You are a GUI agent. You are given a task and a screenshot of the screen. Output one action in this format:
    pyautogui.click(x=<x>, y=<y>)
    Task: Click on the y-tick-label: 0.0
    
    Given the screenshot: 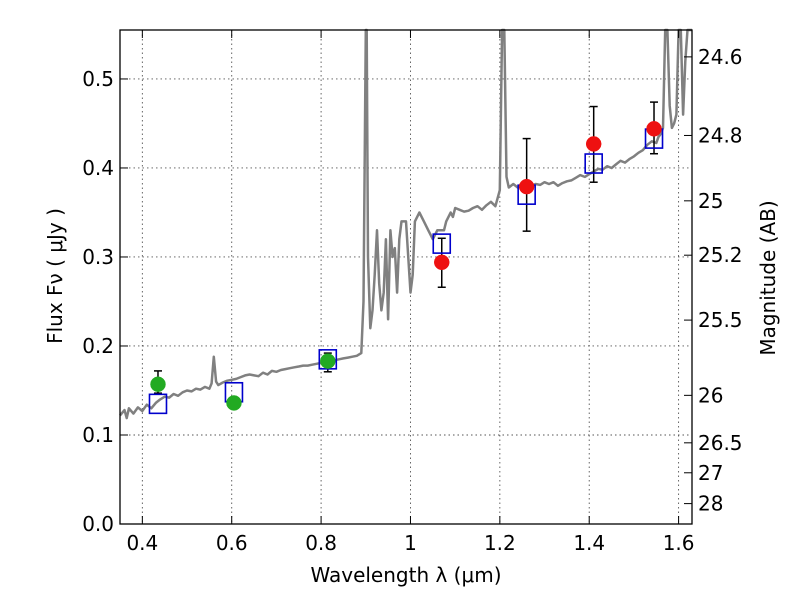 What is the action you would take?
    pyautogui.click(x=98, y=524)
    